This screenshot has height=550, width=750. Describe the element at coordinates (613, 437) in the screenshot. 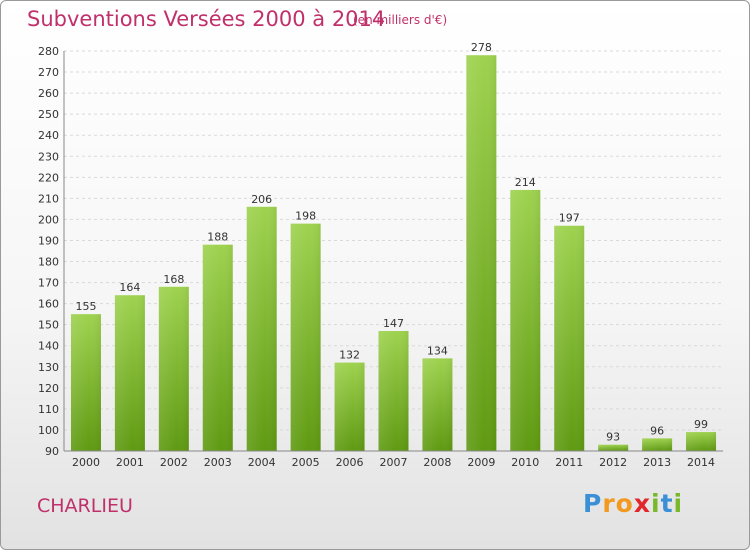

I see `data-label: 93` at that location.